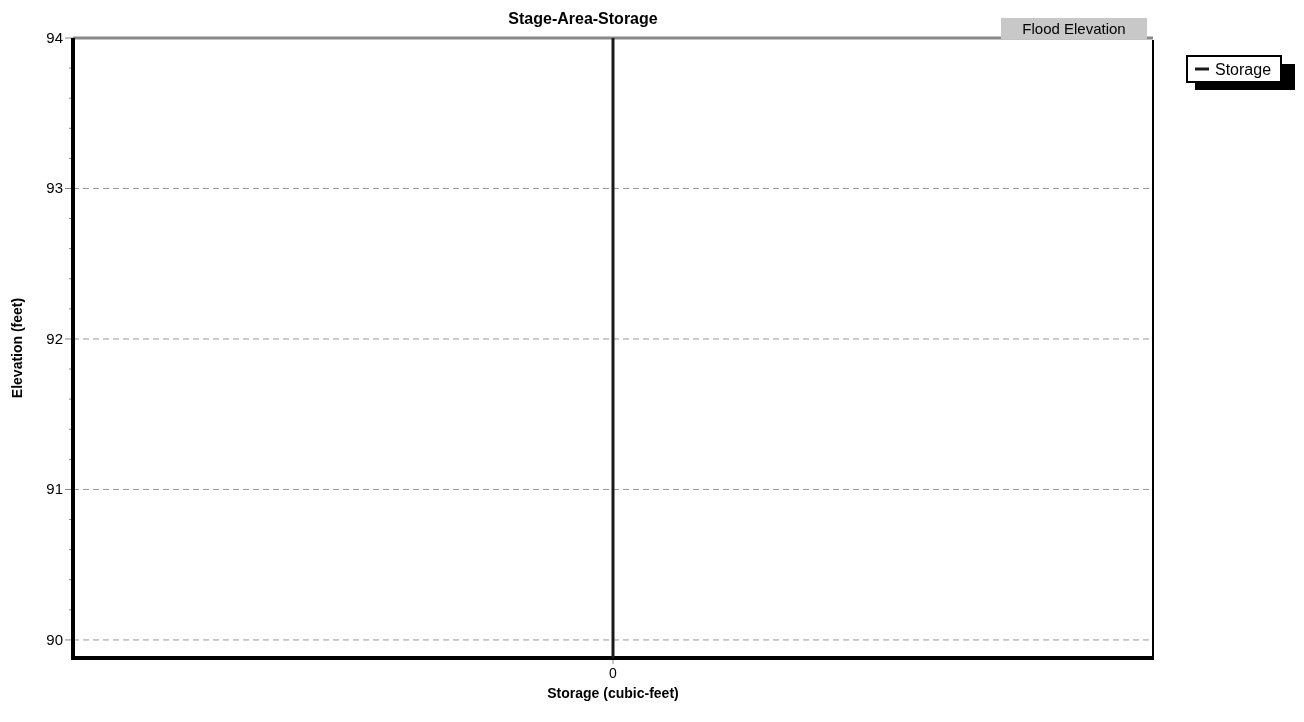 This screenshot has height=722, width=1304. I want to click on x-axis-title: Storage (cubic-feet), so click(613, 693).